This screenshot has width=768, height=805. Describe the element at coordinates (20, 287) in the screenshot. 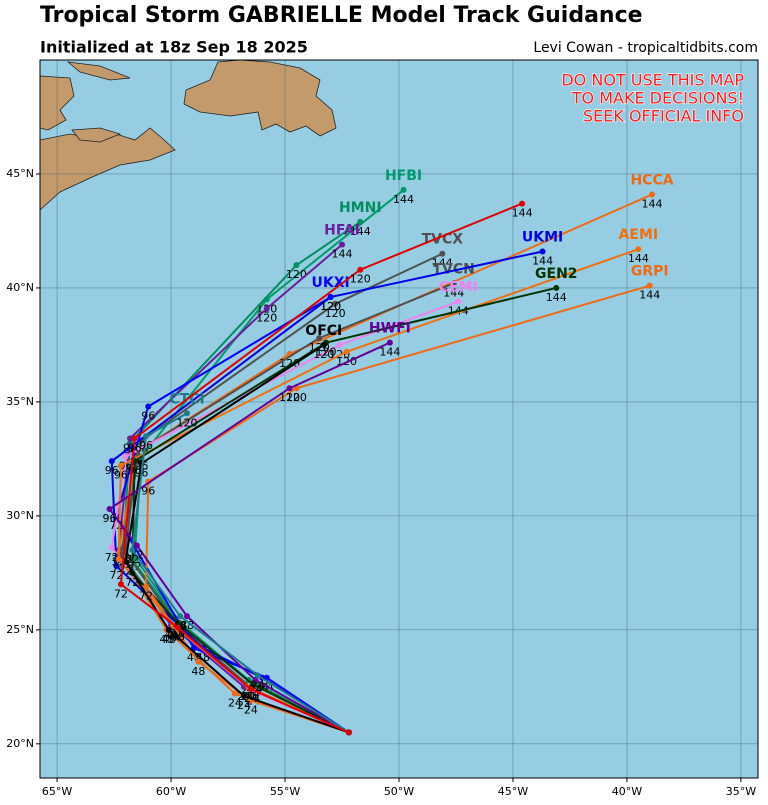

I see `y-tick-label: 40°N` at that location.